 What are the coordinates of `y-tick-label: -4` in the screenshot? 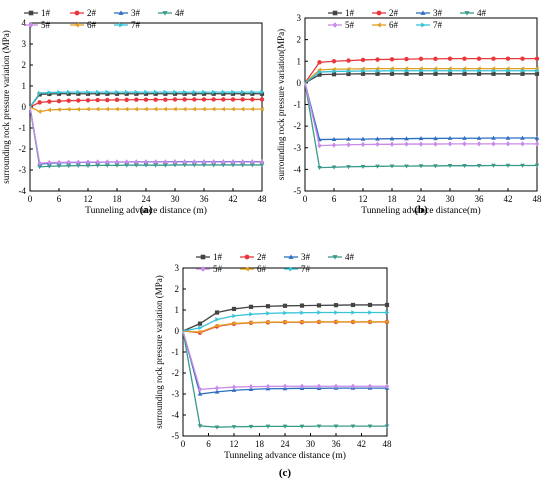 It's located at (23, 191).